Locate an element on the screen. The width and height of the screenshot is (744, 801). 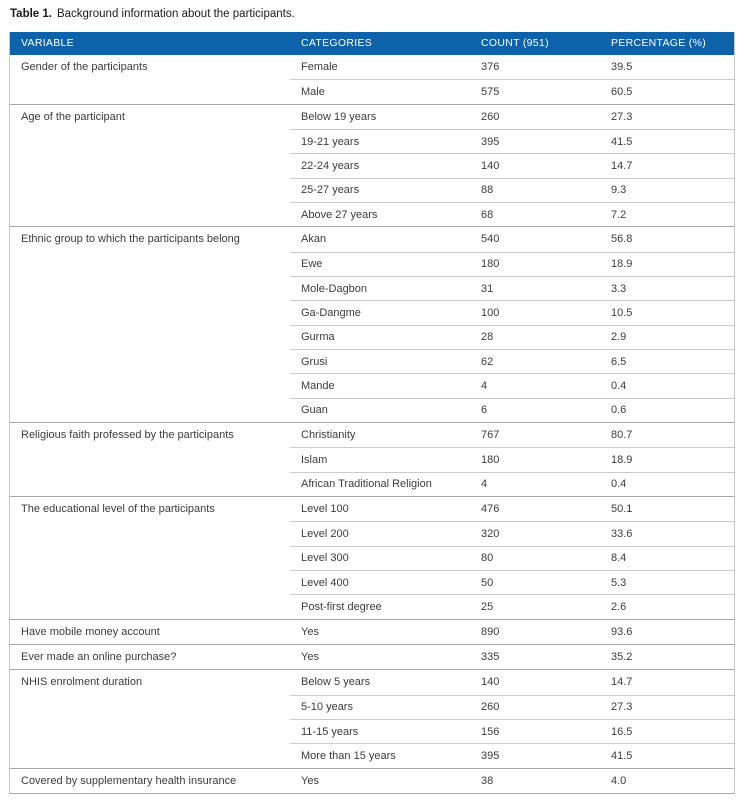
table-row: Grusi 62 6.5 is located at coordinates (372, 360).